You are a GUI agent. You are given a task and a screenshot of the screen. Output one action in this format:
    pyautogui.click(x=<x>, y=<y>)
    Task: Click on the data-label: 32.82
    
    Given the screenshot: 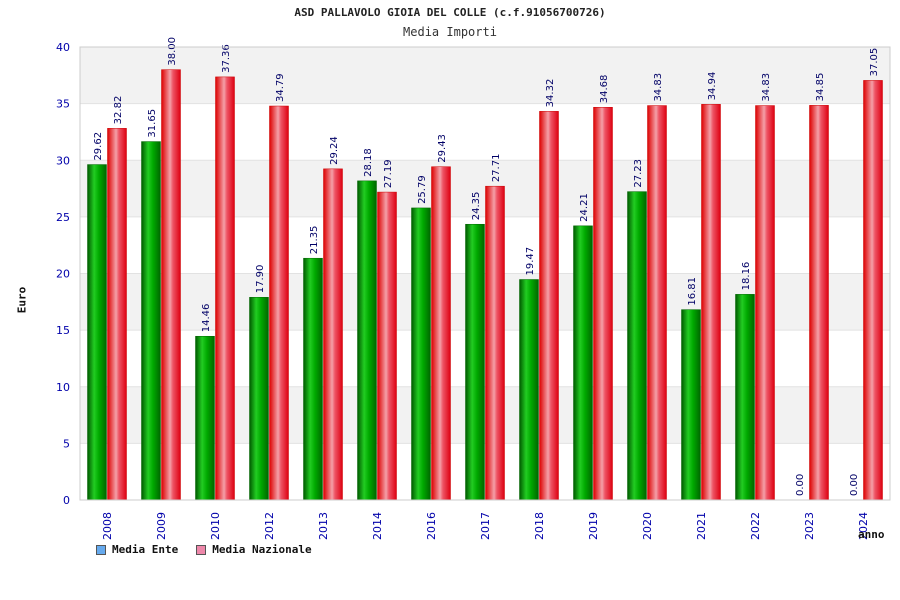 What is the action you would take?
    pyautogui.click(x=118, y=110)
    